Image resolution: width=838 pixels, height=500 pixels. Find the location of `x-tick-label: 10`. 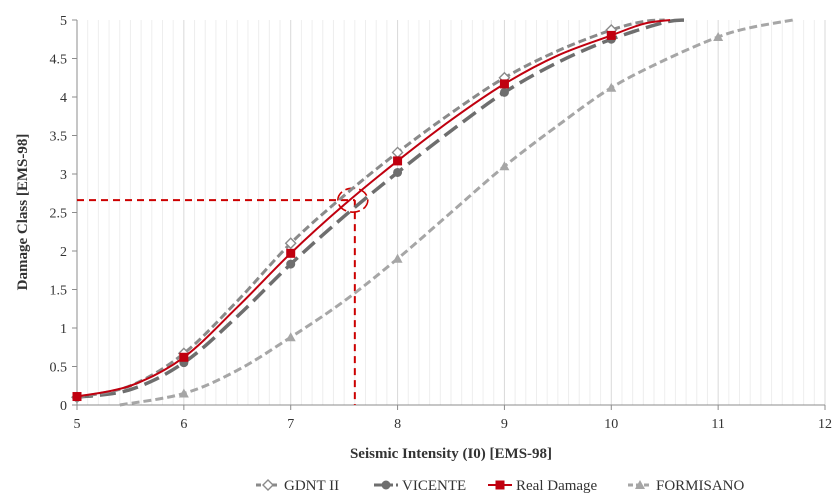

x-tick-label: 10 is located at coordinates (611, 424).